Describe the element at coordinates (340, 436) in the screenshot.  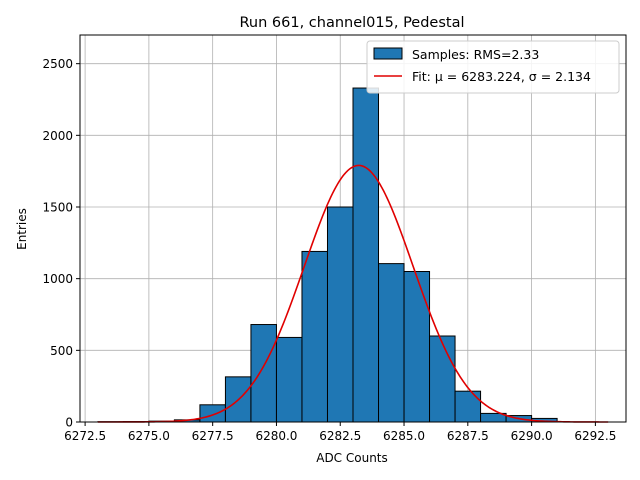
I see `x-tick-label: 6282.5` at that location.